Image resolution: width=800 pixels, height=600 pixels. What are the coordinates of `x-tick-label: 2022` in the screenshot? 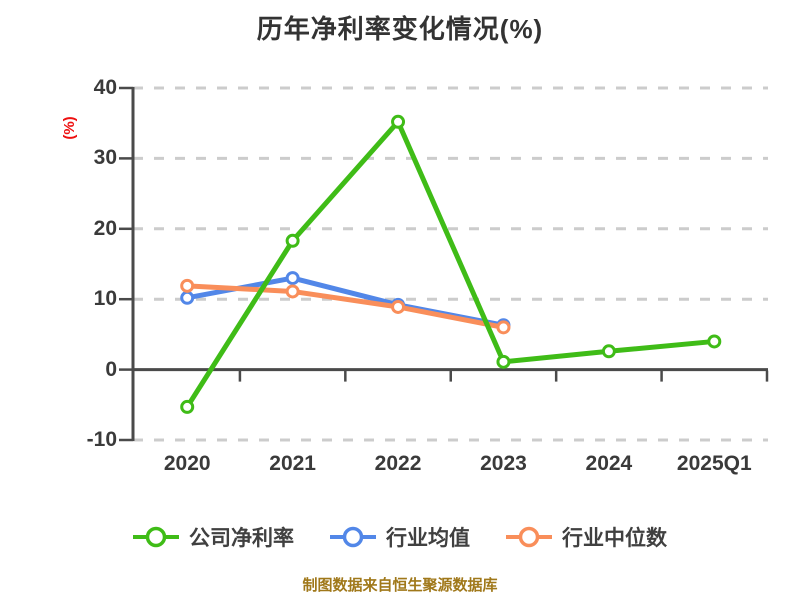 It's located at (398, 463).